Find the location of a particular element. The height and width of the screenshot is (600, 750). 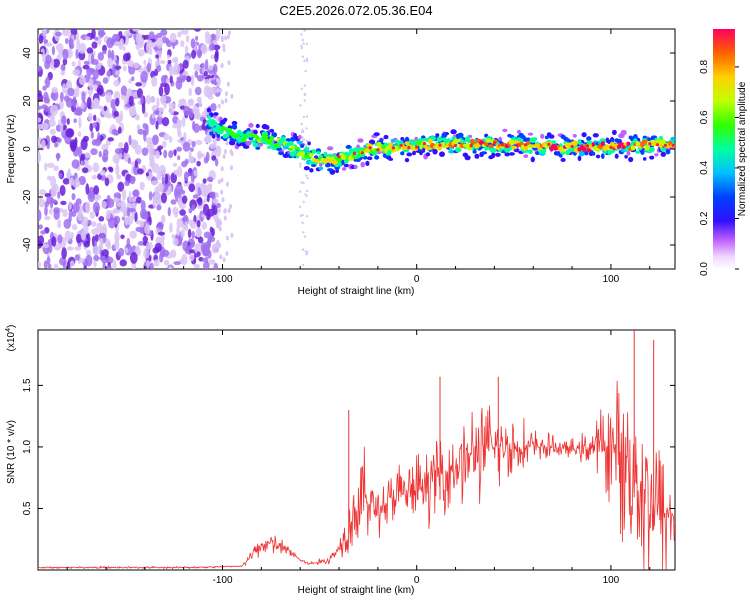

colorbar-tick-label: 0.0 is located at coordinates (704, 269).